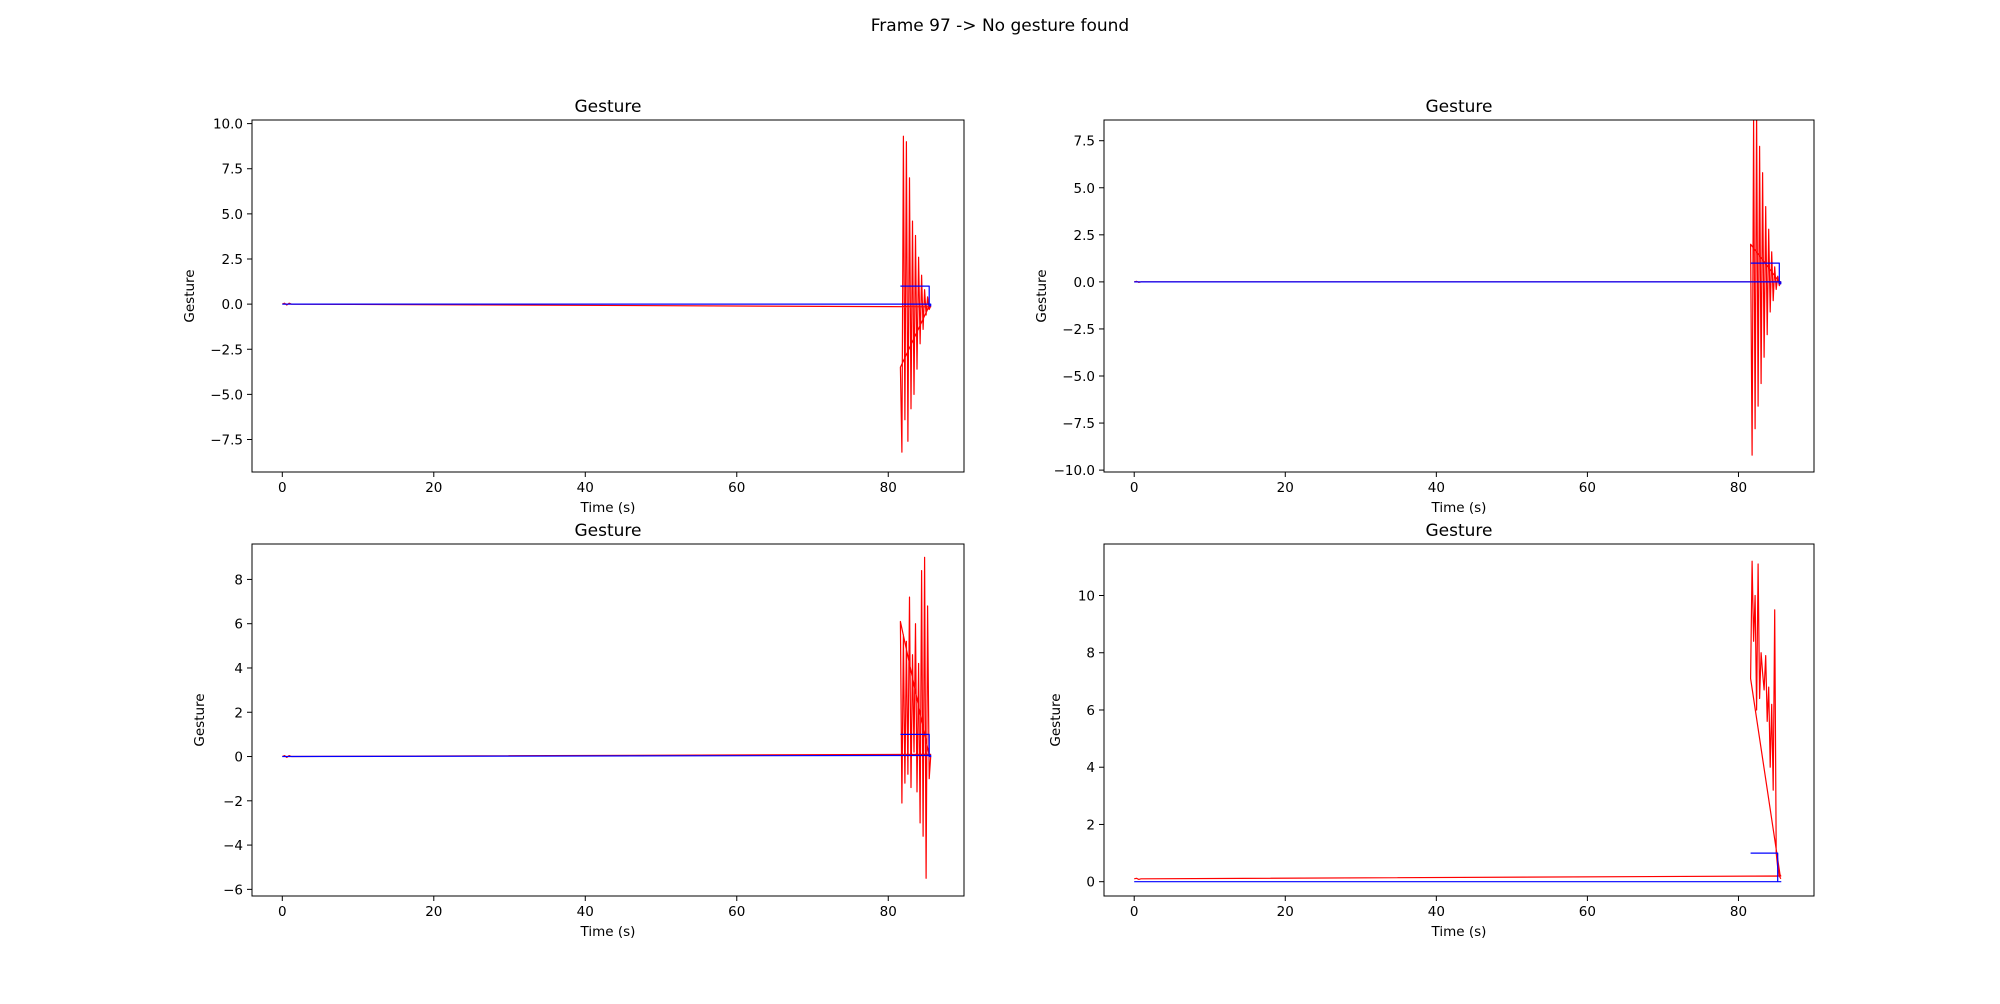 This screenshot has width=2000, height=1004. Describe the element at coordinates (1074, 471) in the screenshot. I see `y-tick-label: −10.0` at that location.